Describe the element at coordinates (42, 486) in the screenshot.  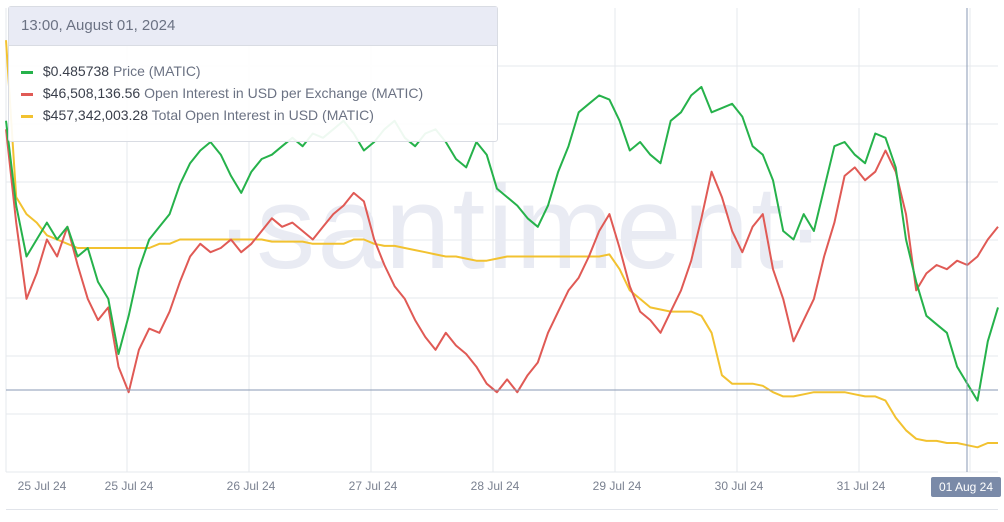
I see `x-tick-label-0: 25 Jul 24` at that location.